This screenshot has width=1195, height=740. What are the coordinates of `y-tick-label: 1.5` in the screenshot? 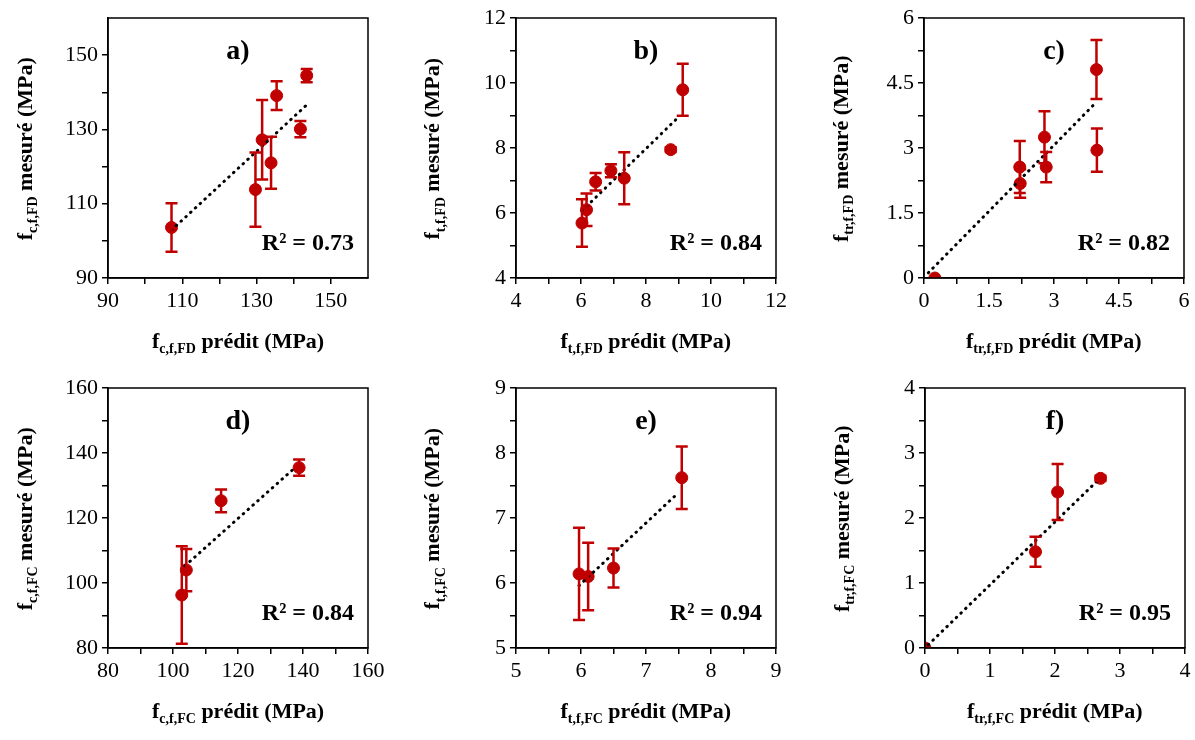 It's located at (900, 211).